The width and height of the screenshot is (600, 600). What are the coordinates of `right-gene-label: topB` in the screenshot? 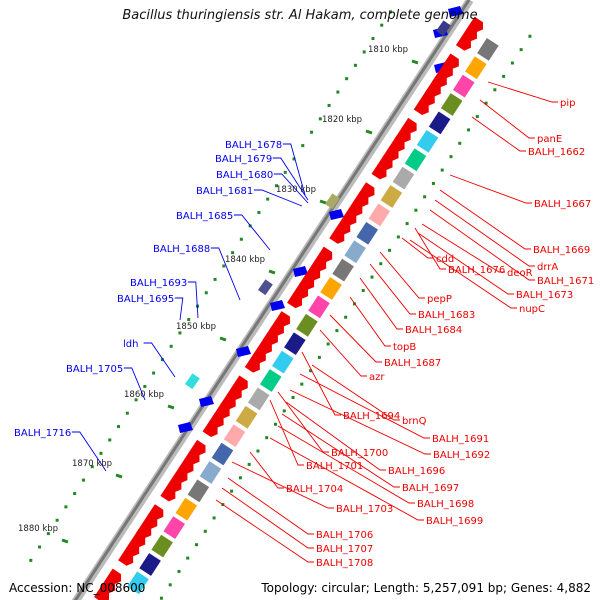 It's located at (404, 347).